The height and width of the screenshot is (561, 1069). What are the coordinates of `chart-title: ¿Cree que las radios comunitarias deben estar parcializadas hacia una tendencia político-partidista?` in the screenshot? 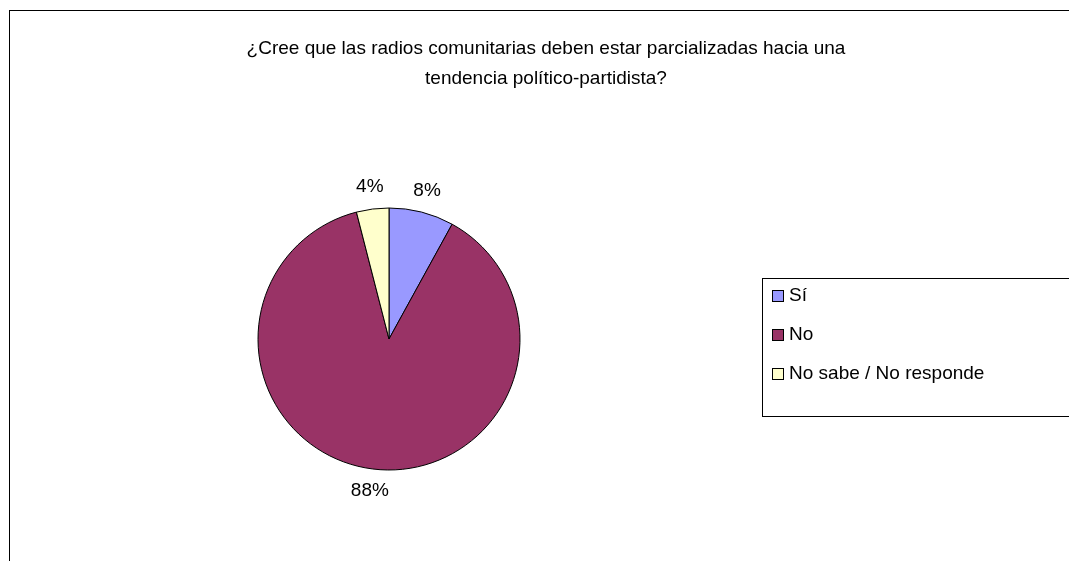 It's located at (546, 62).